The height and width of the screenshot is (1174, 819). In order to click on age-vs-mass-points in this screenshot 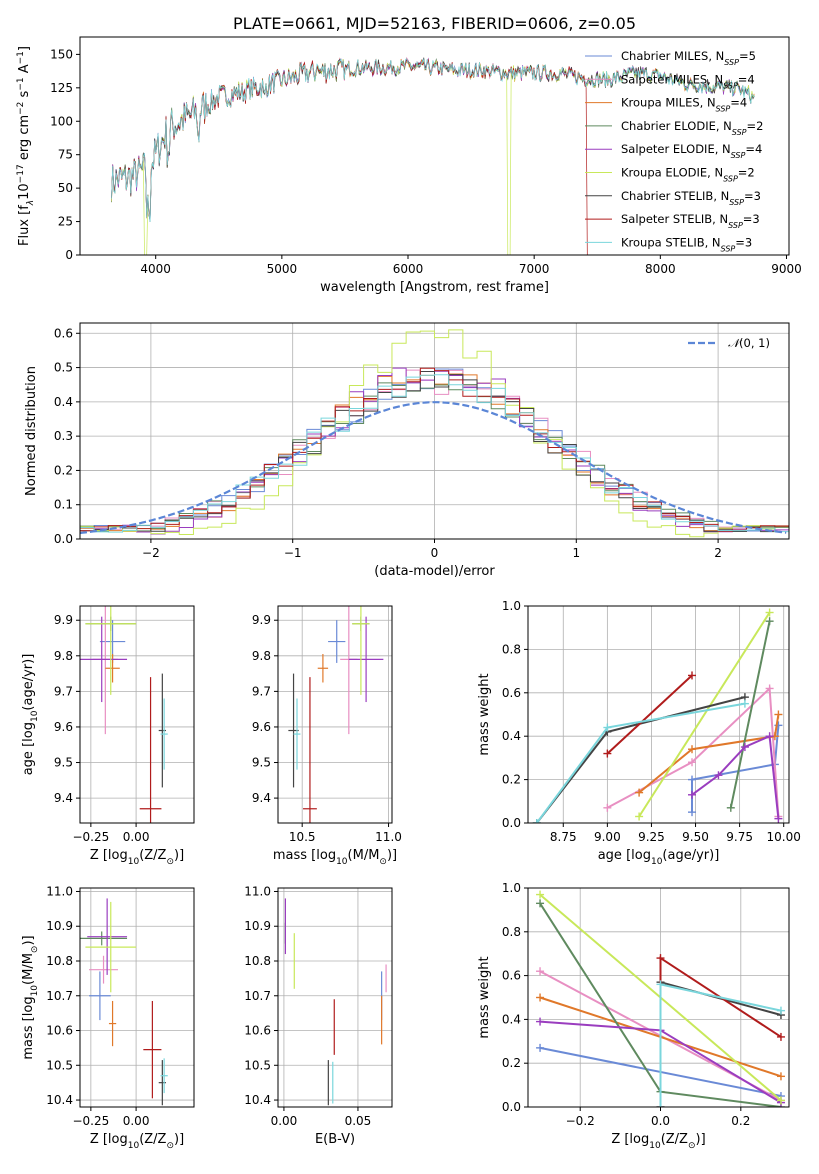, I will do `click(336, 714)`.